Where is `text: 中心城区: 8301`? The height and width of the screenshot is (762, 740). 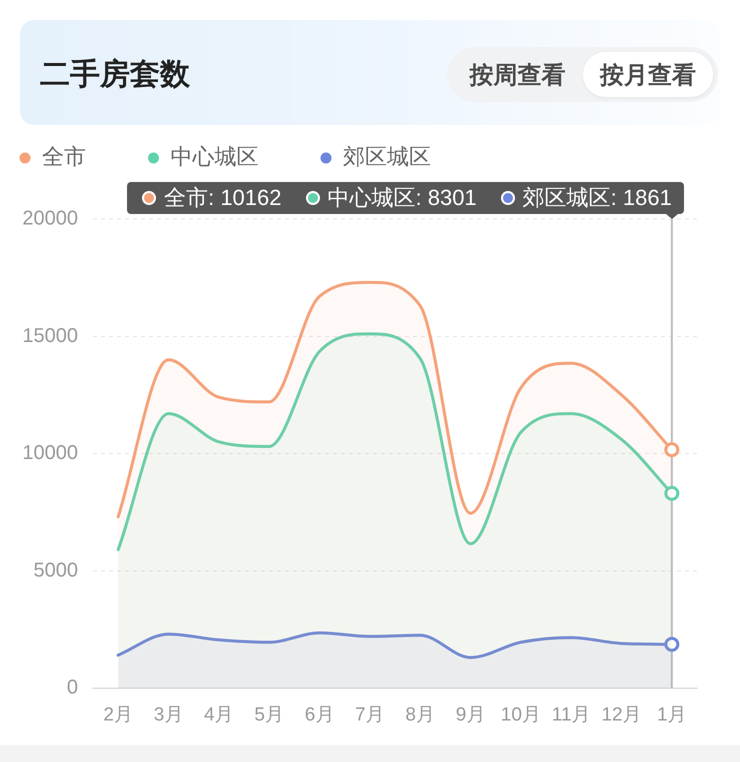
text: 中心城区: 8301 is located at coordinates (402, 198).